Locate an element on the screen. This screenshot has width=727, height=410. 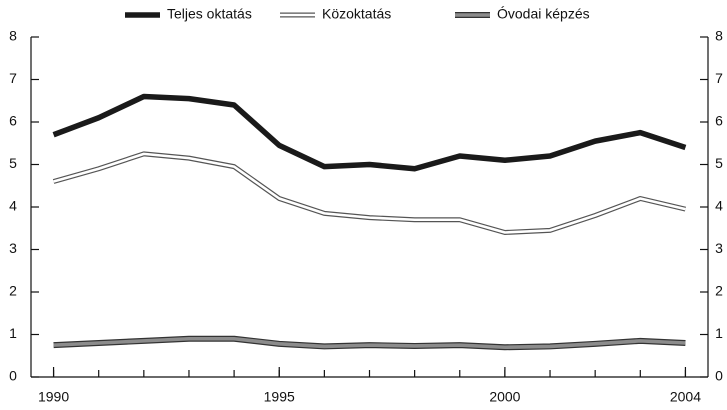
legend-label: Teljes oktatás is located at coordinates (209, 14).